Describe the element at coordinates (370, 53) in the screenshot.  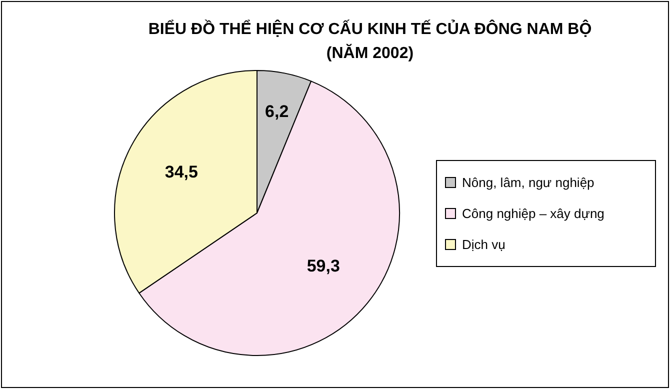
I see `chart-subtitle: (NĂM 2002)` at that location.